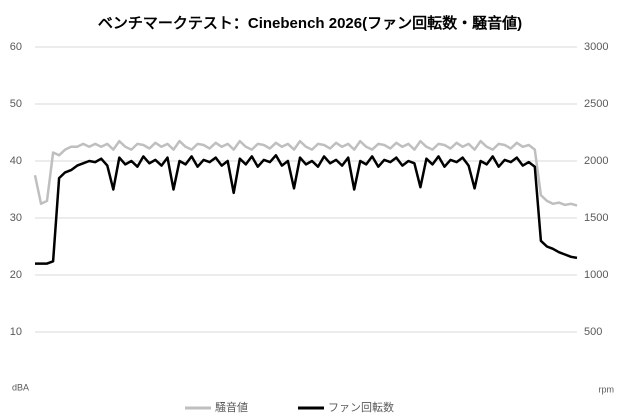 This screenshot has width=620, height=420. I want to click on y2-tick-label: 1000, so click(596, 275).